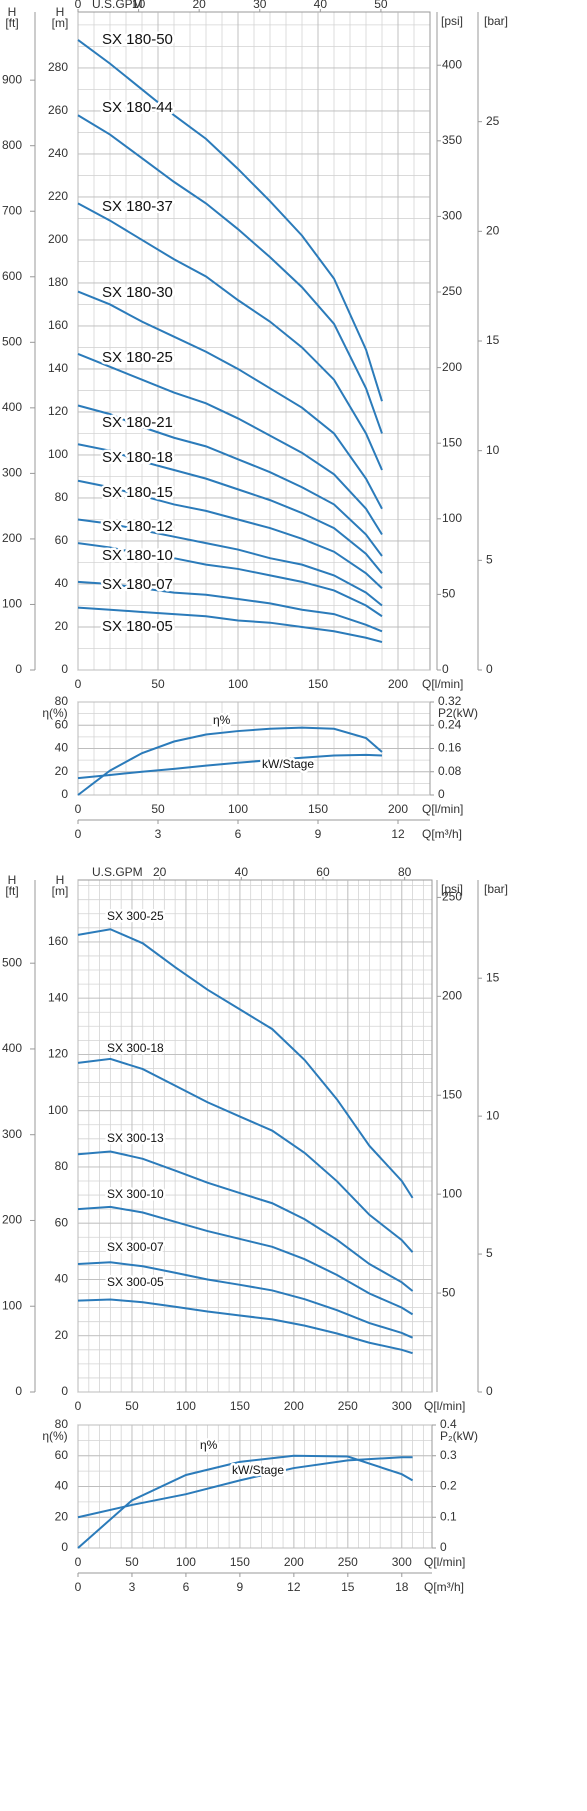 The height and width of the screenshot is (1811, 587). Describe the element at coordinates (137, 555) in the screenshot. I see `curve-label: SX 180-10` at that location.